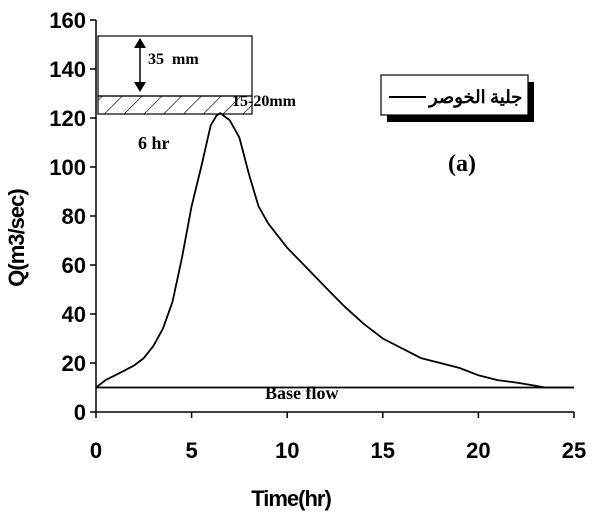 Image resolution: width=592 pixels, height=520 pixels. I want to click on loss-hatched-band, so click(175, 105).